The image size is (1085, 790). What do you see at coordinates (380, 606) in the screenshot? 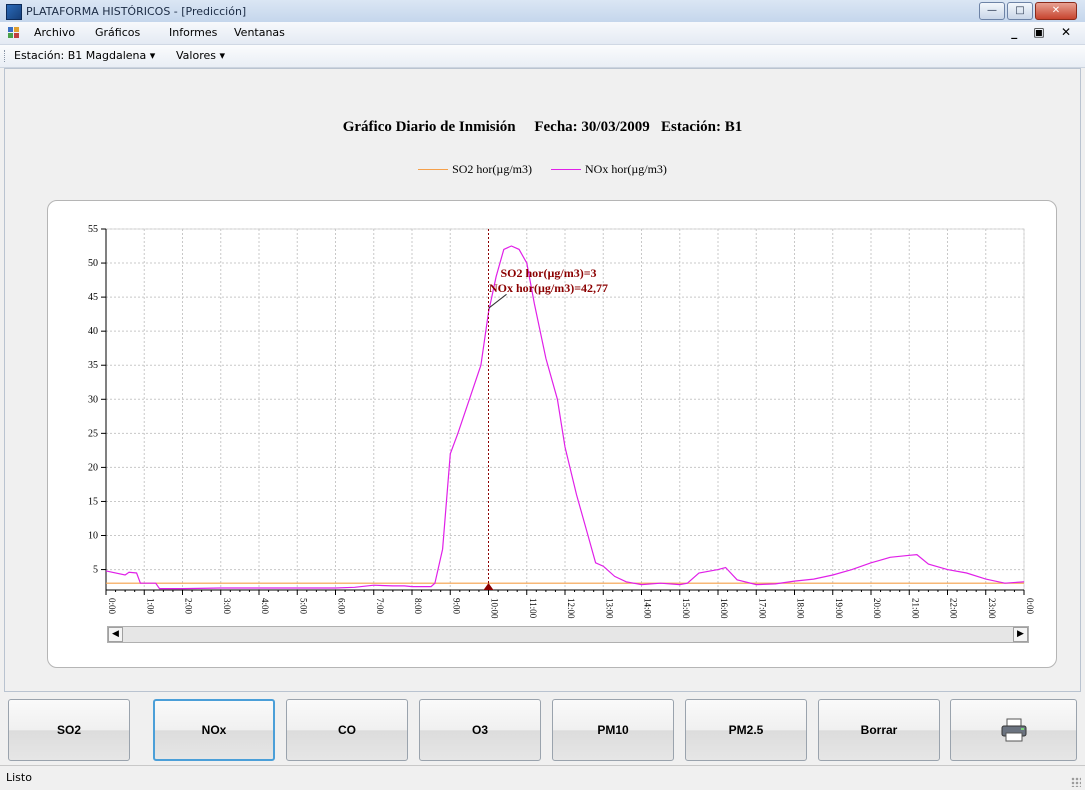
I see `x-tick-label: 7:00` at bounding box center [380, 606].